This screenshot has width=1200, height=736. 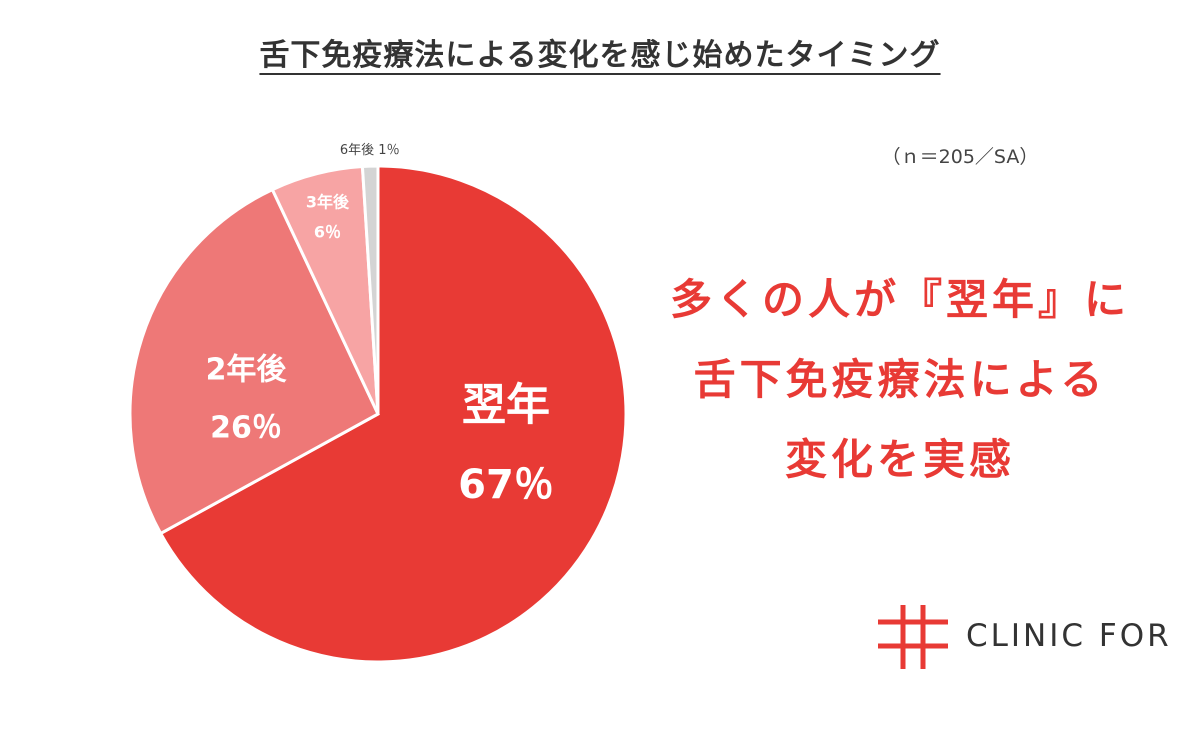 I want to click on headline-line-3: 変化を実感, so click(x=899, y=459).